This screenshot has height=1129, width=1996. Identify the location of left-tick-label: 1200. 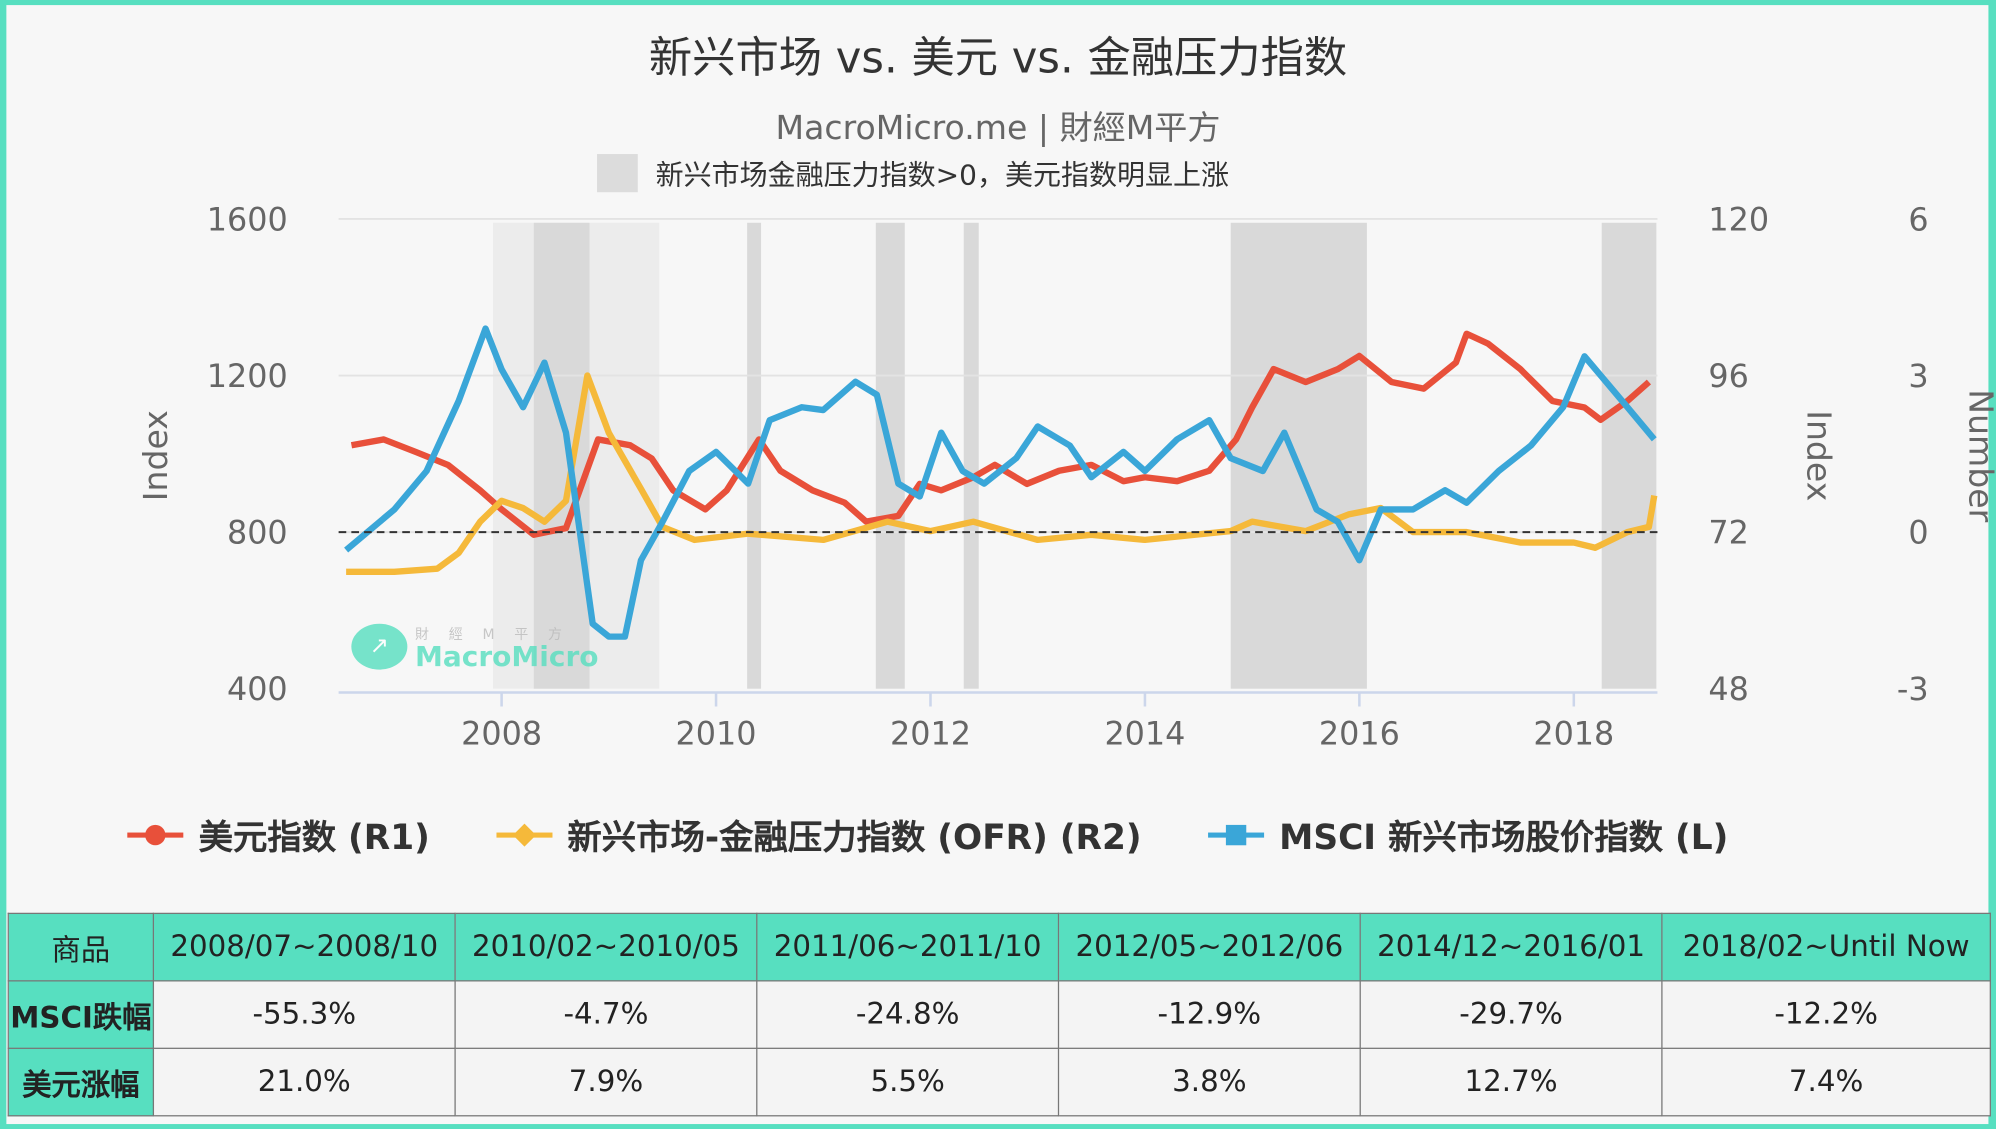
(247, 376).